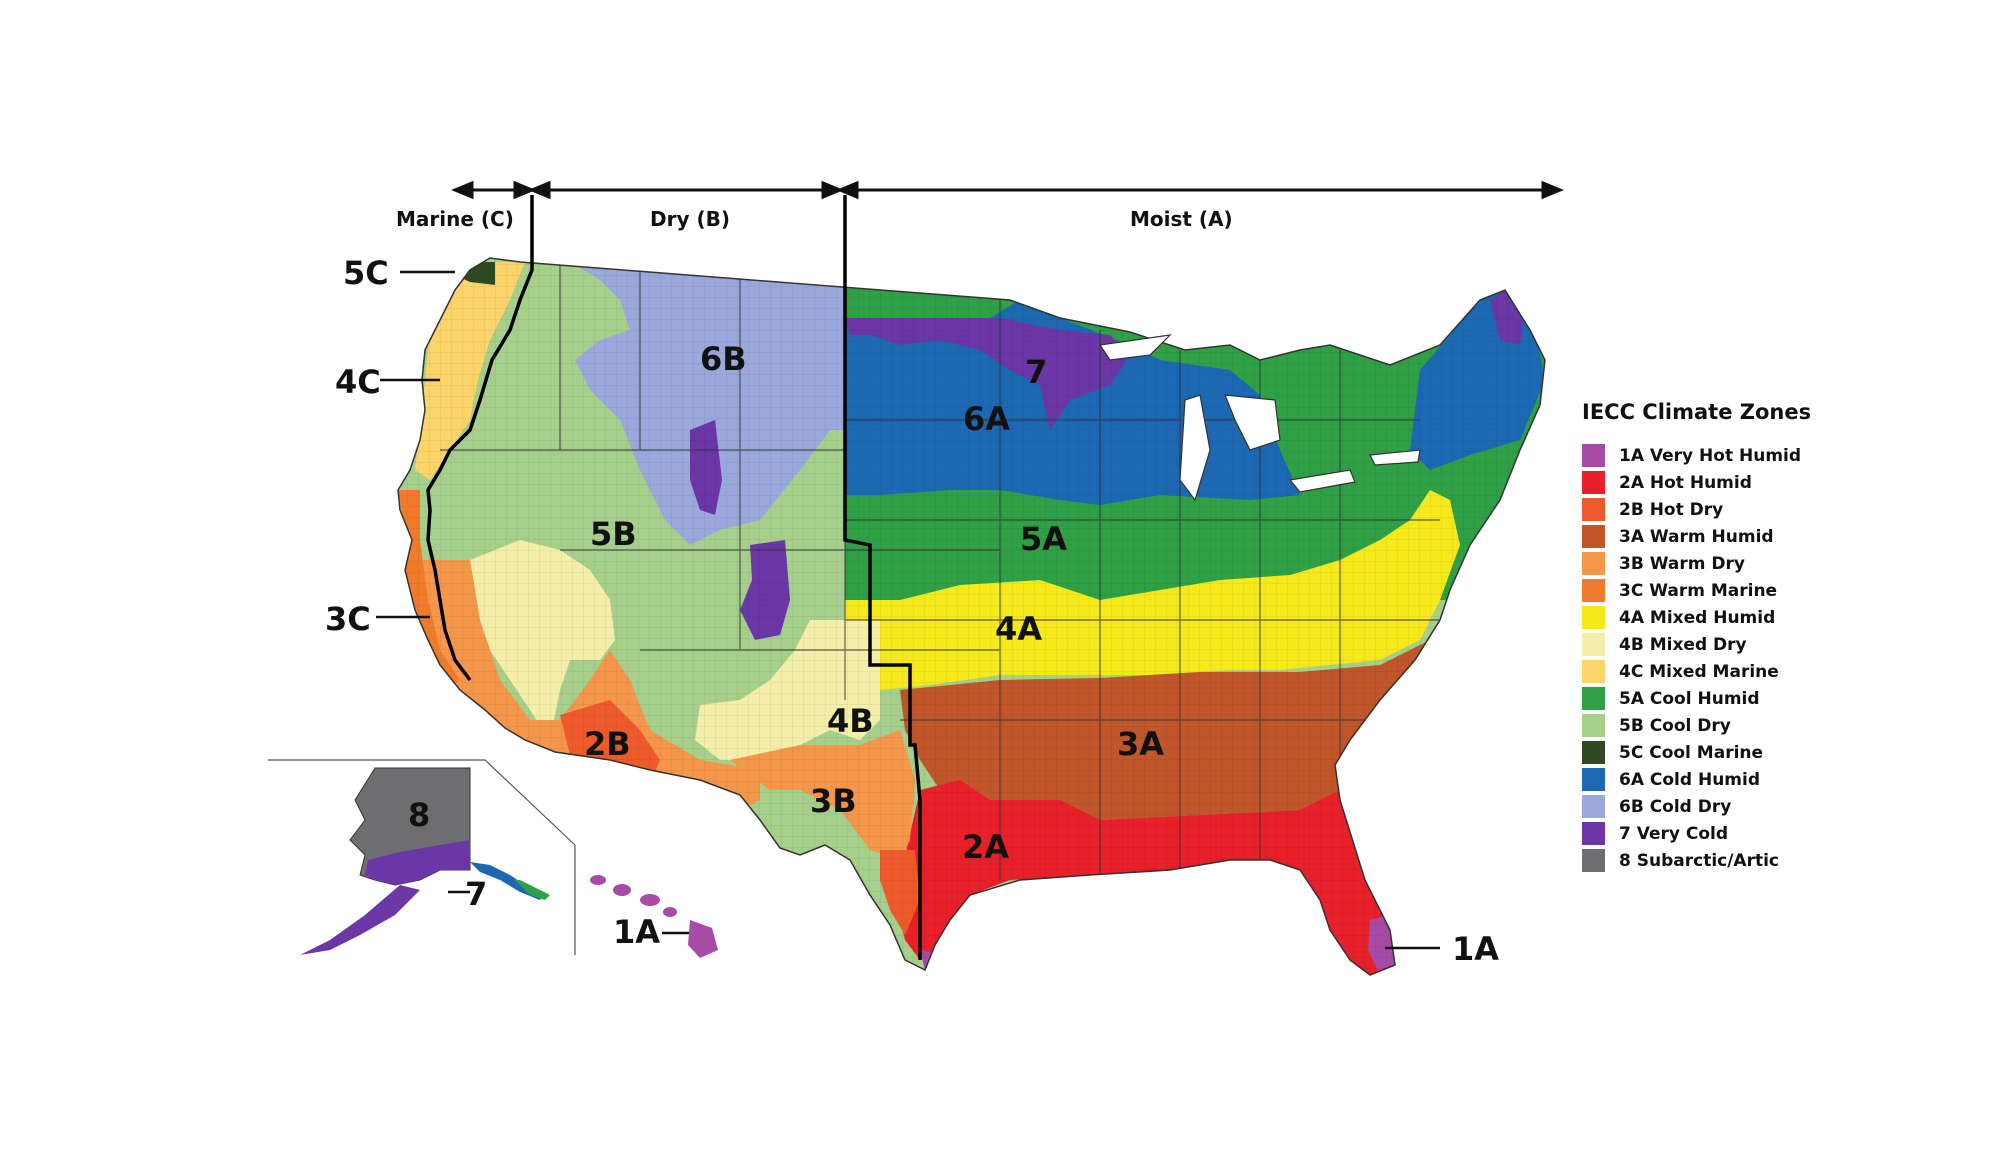  I want to click on legend-item: 4C Mixed Marine, so click(1772, 671).